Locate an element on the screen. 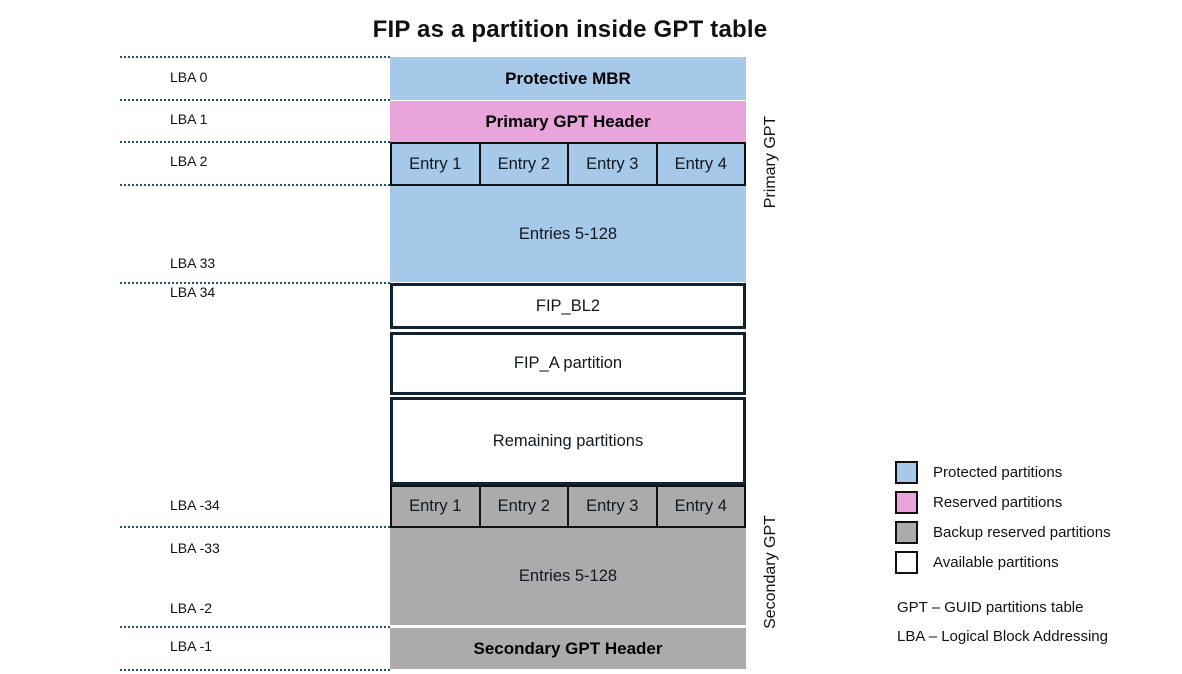  lba-label: LBA 0 is located at coordinates (189, 77).